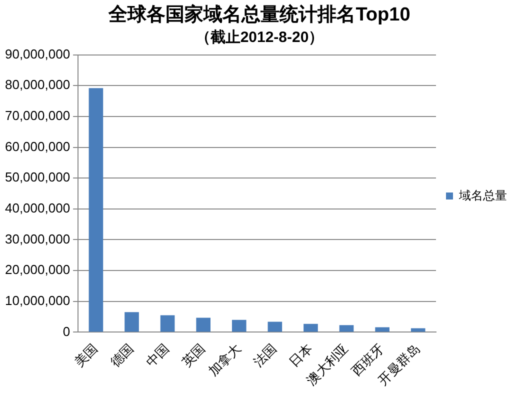 The height and width of the screenshot is (394, 521). What do you see at coordinates (158, 355) in the screenshot?
I see `x-tick-label: 中国` at bounding box center [158, 355].